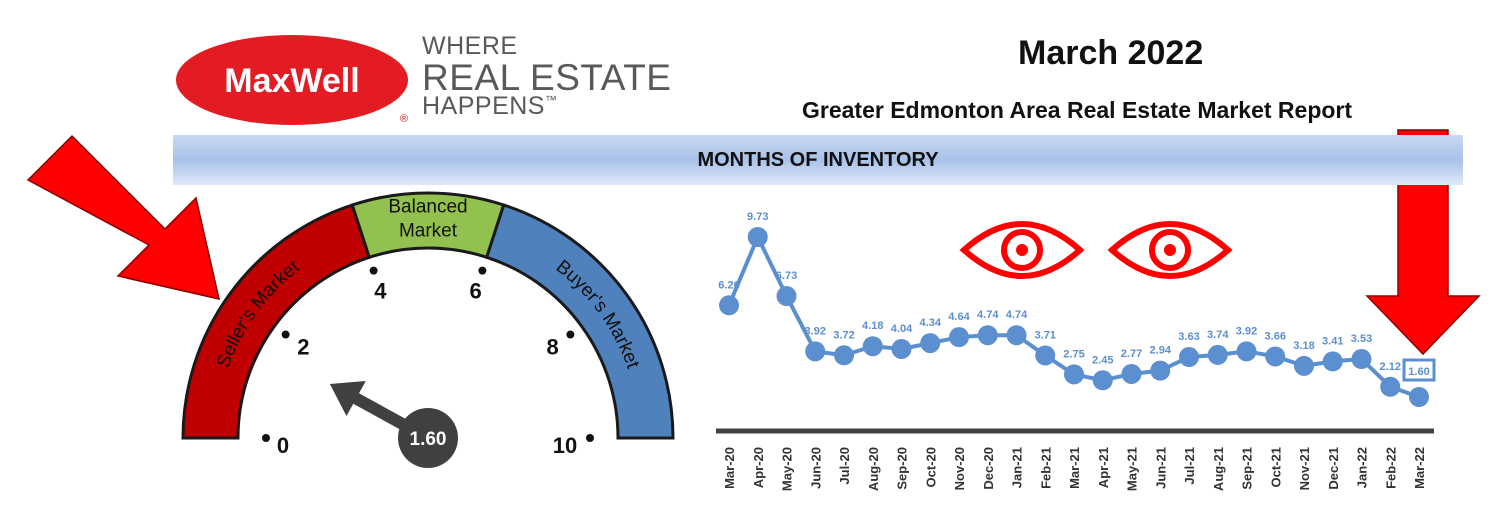  Describe the element at coordinates (1074, 468) in the screenshot. I see `x-tick-label: Mar-21` at that location.